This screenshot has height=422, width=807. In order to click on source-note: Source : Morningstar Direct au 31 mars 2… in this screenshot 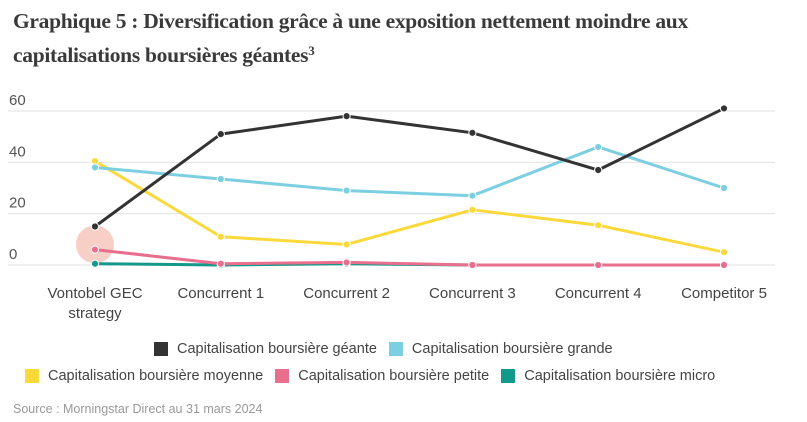, I will do `click(138, 409)`.